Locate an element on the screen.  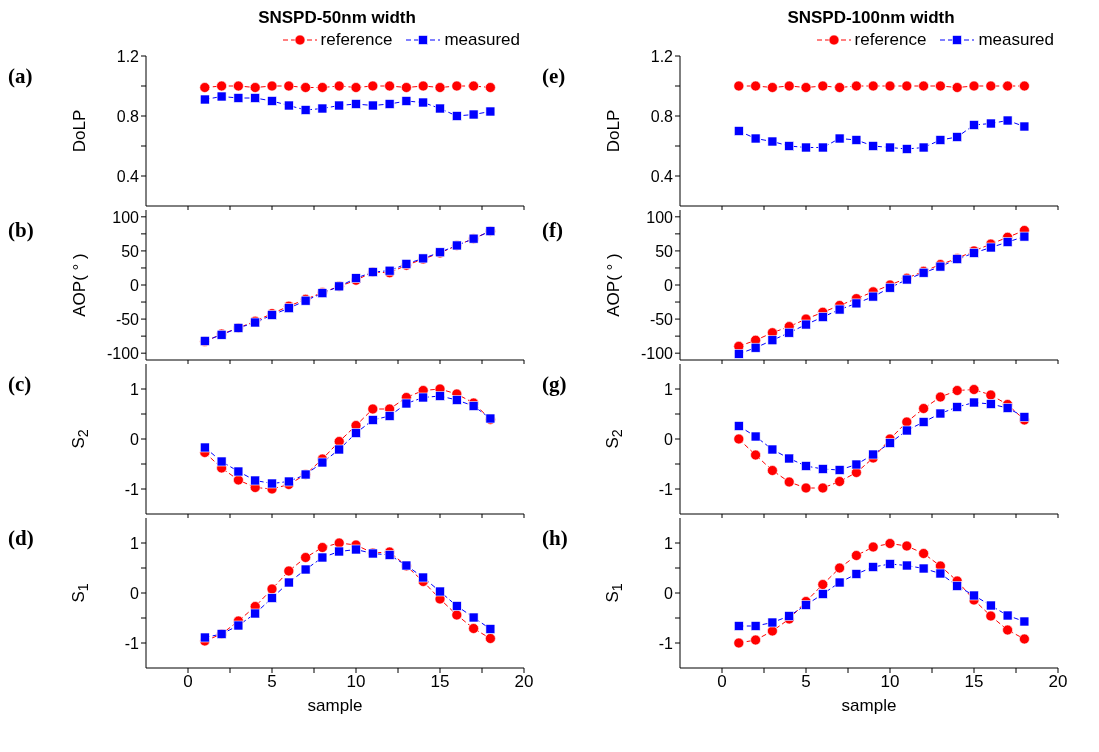
text: (f) is located at coordinates (553, 230).